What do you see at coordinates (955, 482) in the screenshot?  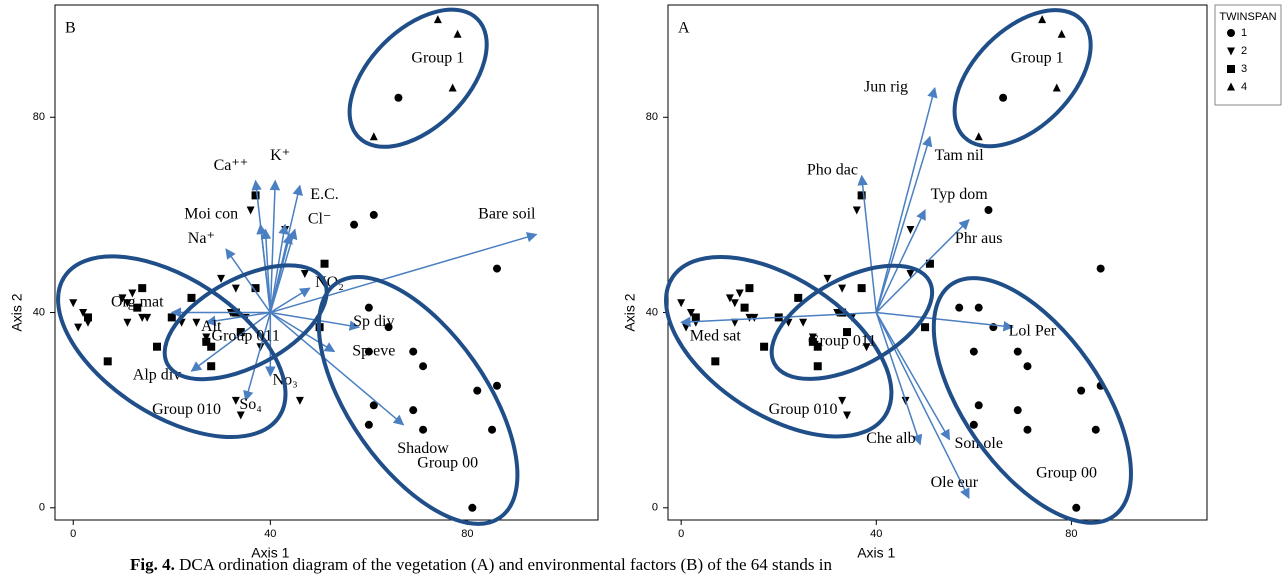 I see `arrow-label: Ole eur` at bounding box center [955, 482].